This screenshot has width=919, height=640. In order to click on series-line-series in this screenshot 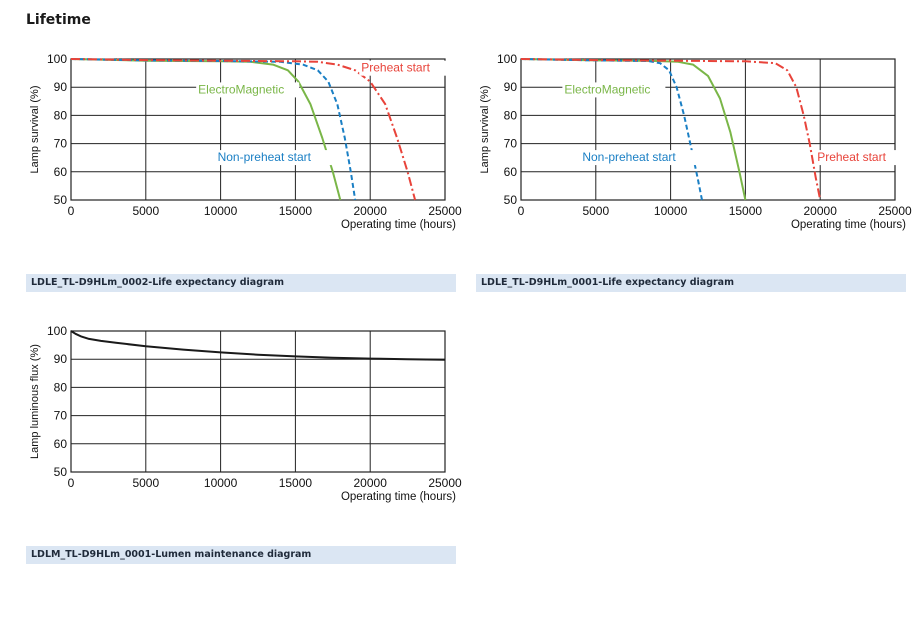, I will do `click(258, 345)`.